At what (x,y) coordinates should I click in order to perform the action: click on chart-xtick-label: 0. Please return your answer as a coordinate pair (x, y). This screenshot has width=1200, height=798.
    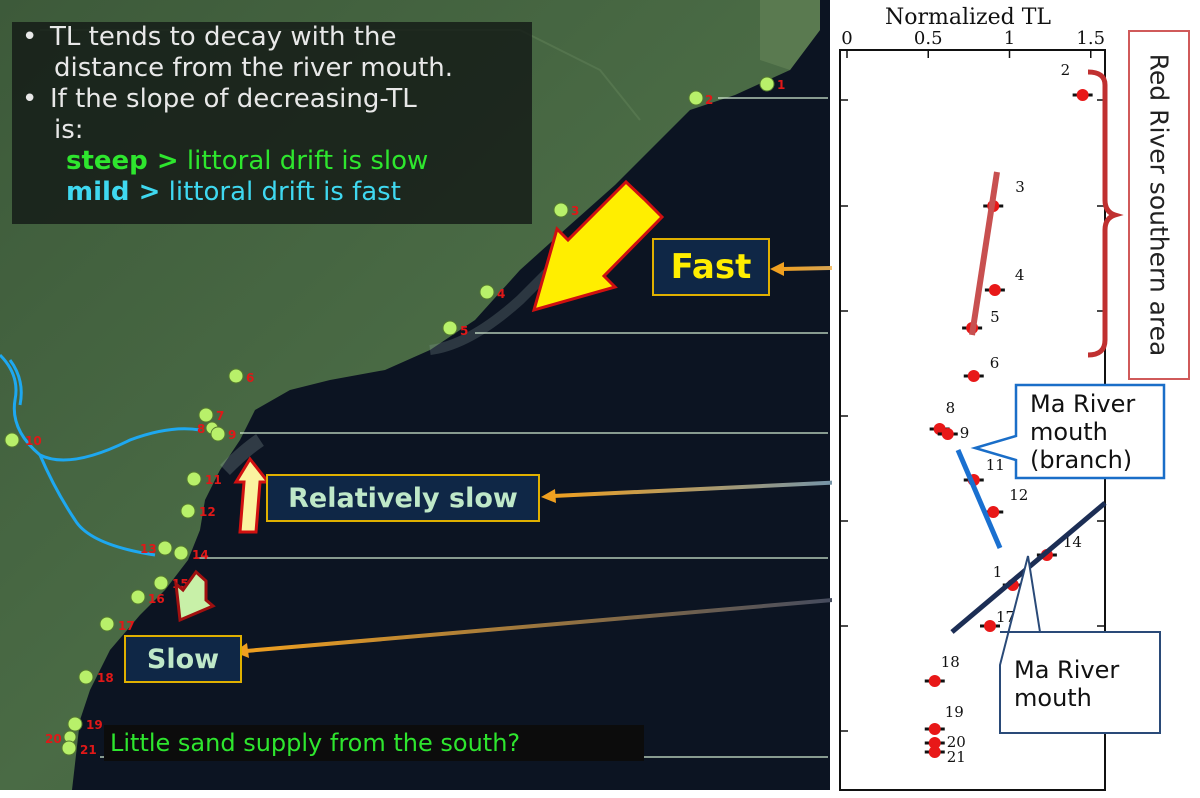
    Looking at the image, I should click on (846, 38).